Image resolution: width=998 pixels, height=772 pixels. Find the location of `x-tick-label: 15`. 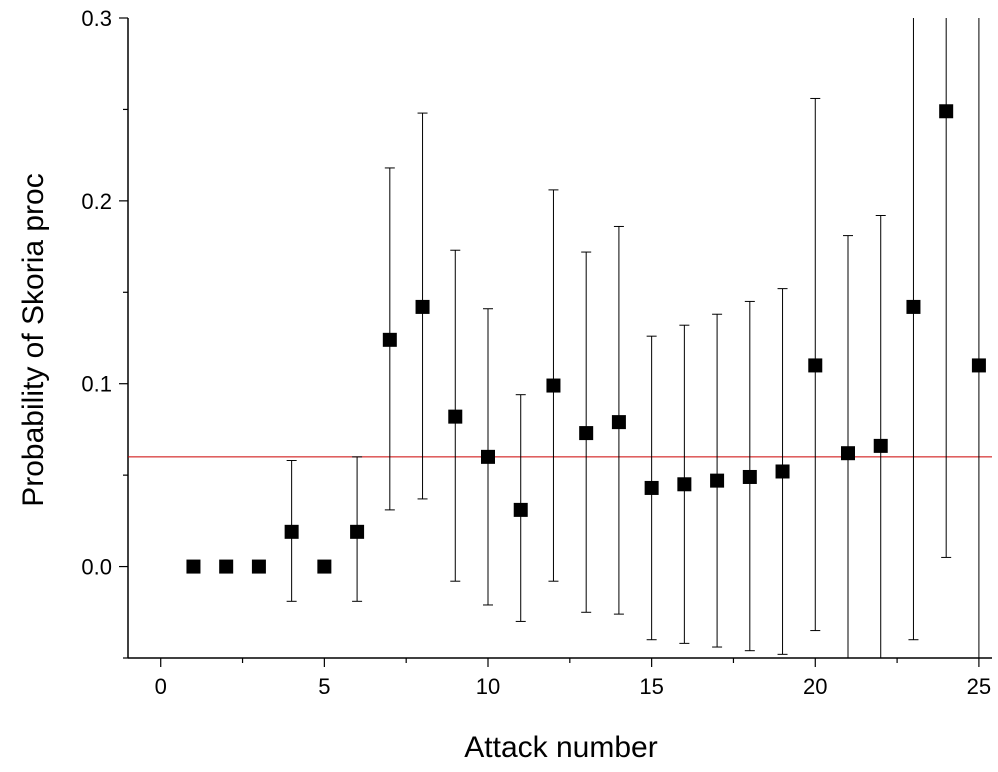

x-tick-label: 15 is located at coordinates (651, 686).